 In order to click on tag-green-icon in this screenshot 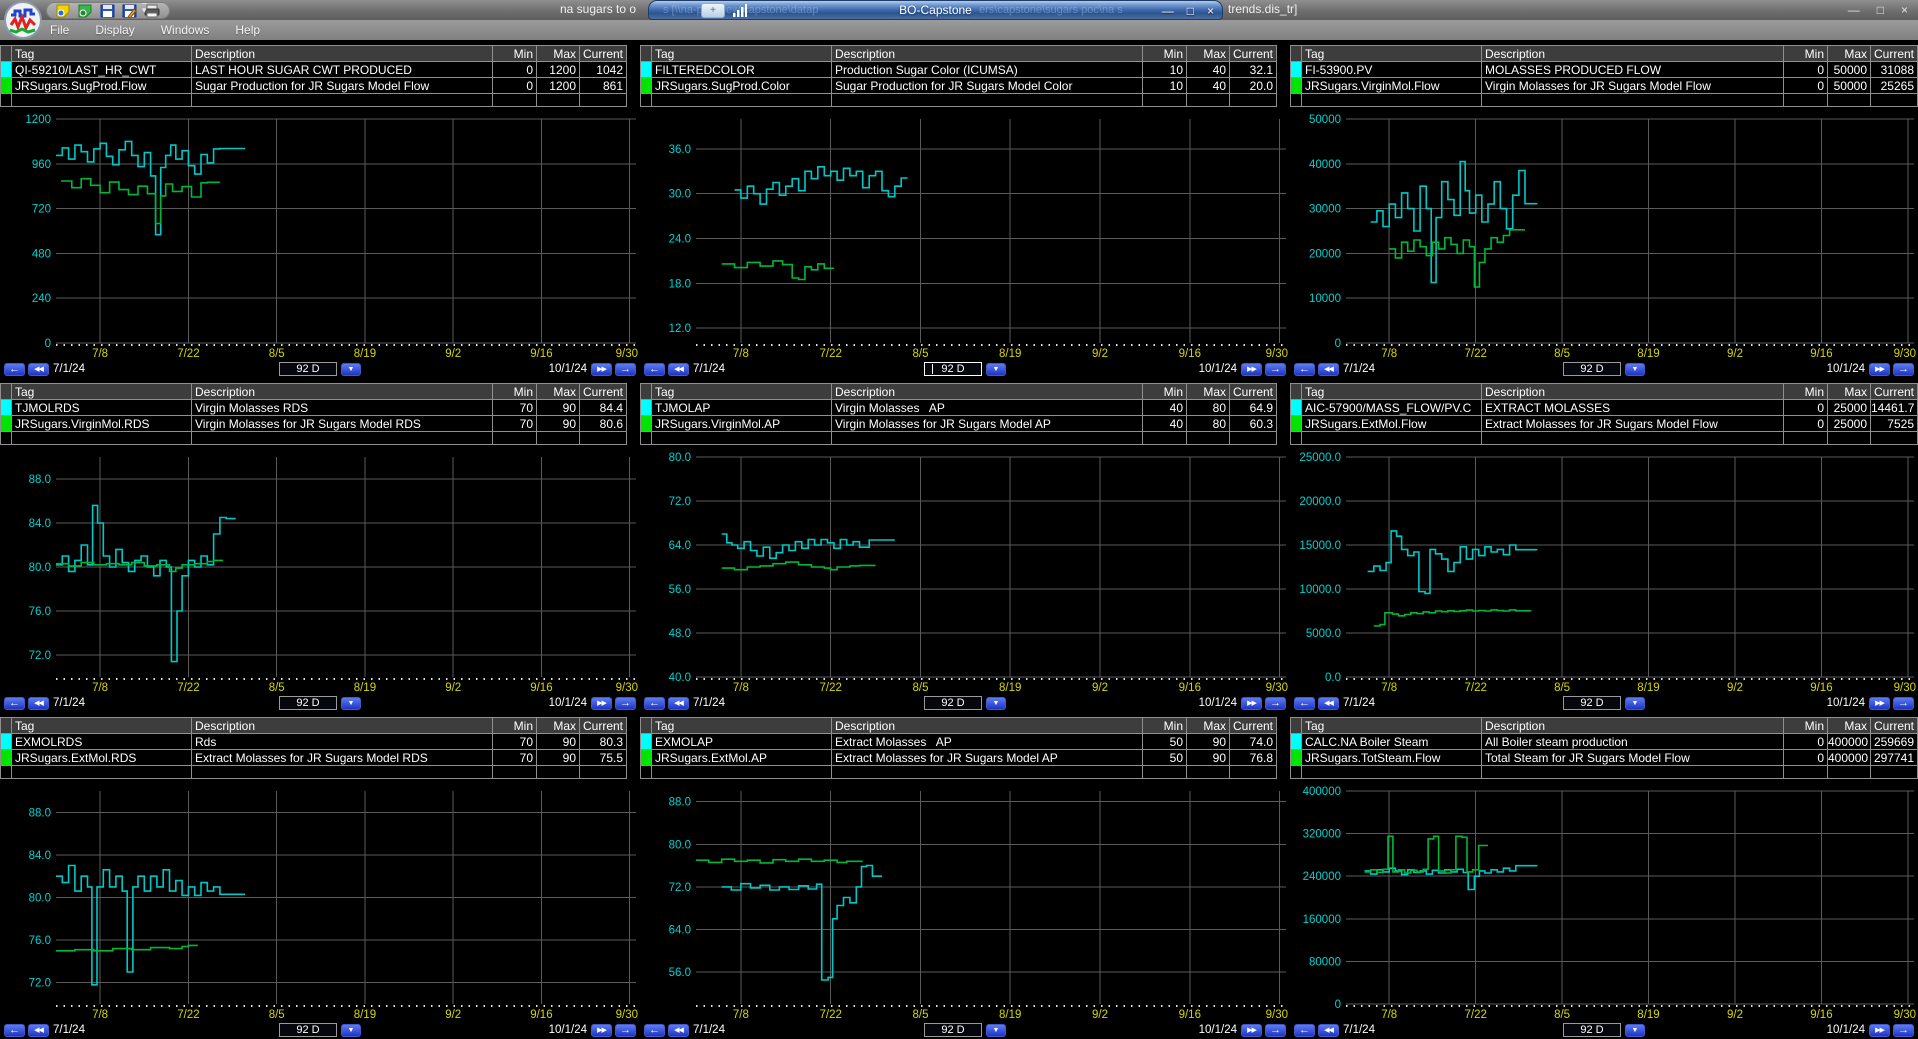, I will do `click(85, 11)`.